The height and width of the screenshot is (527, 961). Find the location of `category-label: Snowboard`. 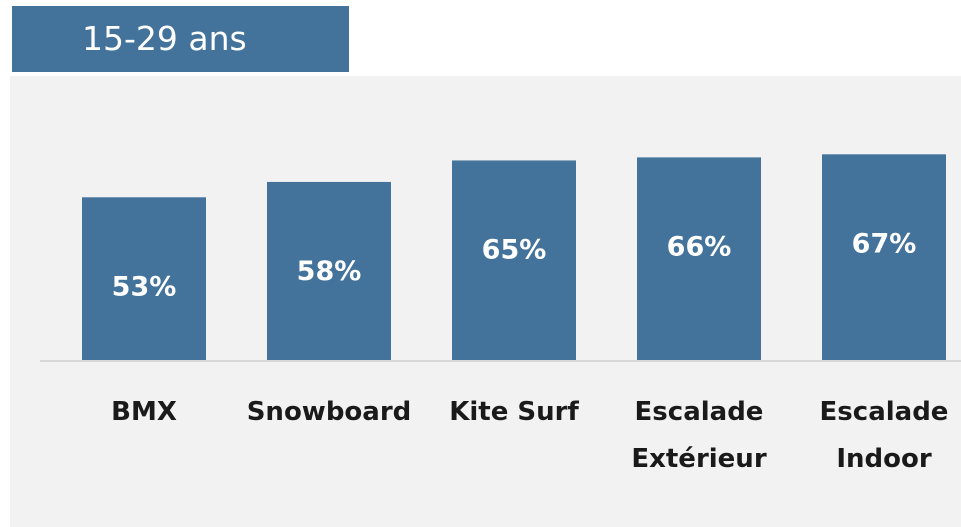

category-label: Snowboard is located at coordinates (329, 412).